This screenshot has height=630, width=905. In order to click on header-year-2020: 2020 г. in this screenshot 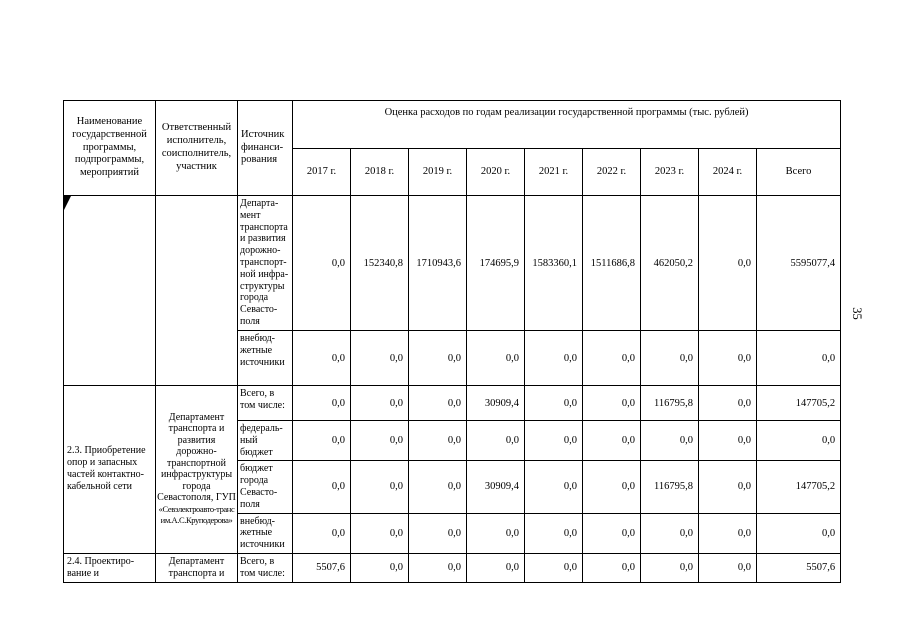, I will do `click(495, 172)`.